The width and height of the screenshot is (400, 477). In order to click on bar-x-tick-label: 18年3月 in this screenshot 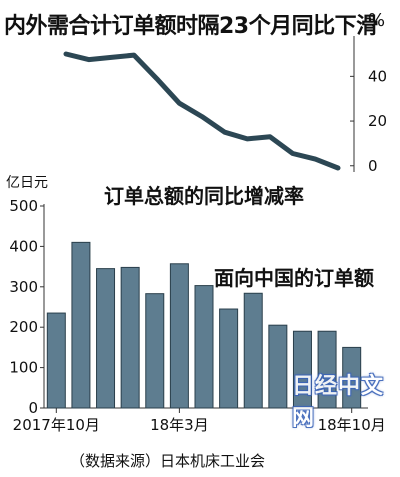, I will do `click(179, 425)`.